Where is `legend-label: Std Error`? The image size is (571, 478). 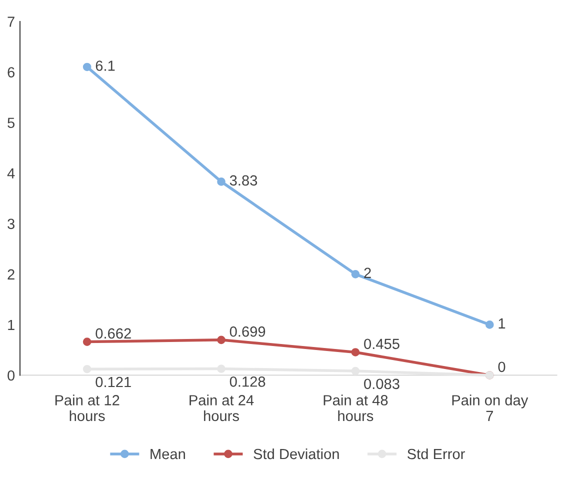 legend-label: Std Error is located at coordinates (436, 454).